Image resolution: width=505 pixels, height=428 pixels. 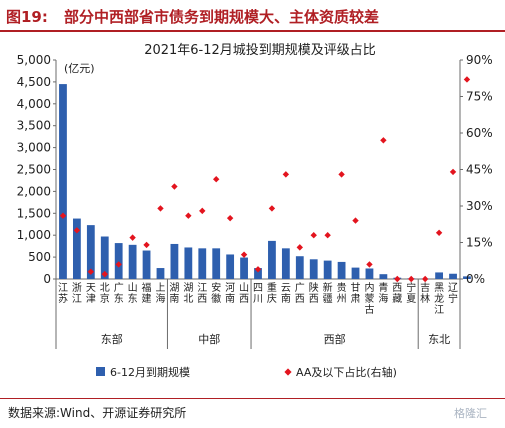 I want to click on category-label: 江苏, so click(x=63, y=293).